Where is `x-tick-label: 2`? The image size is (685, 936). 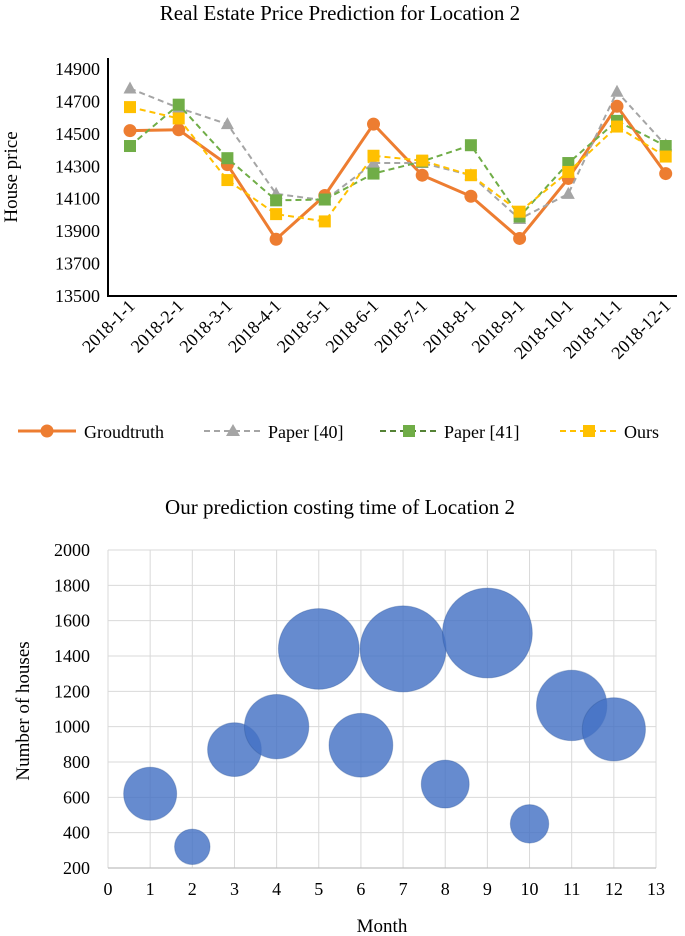
x-tick-label: 2 is located at coordinates (192, 889).